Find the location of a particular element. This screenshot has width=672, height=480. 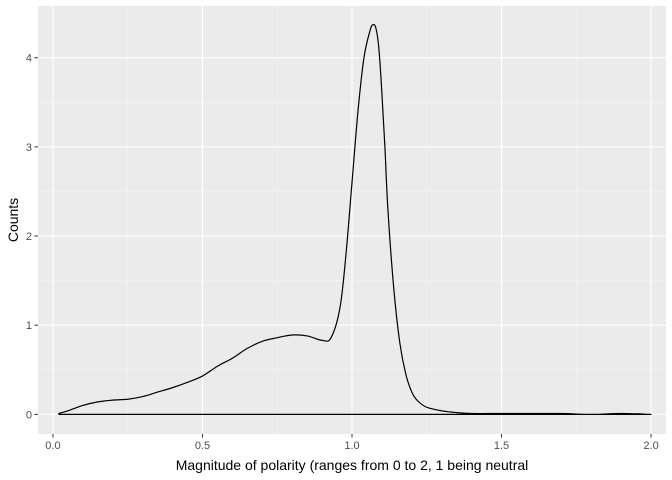

x-tick-label: 1.0 is located at coordinates (351, 446).